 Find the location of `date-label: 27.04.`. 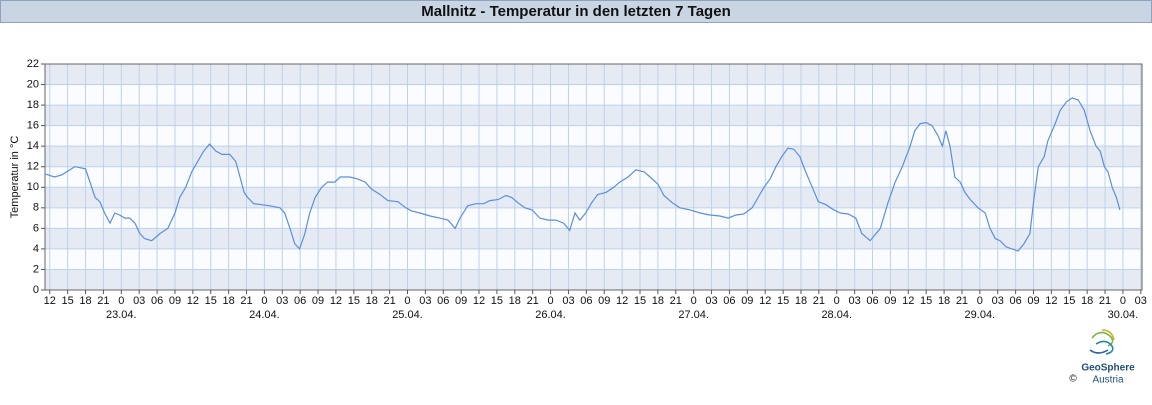

date-label: 27.04. is located at coordinates (693, 315).